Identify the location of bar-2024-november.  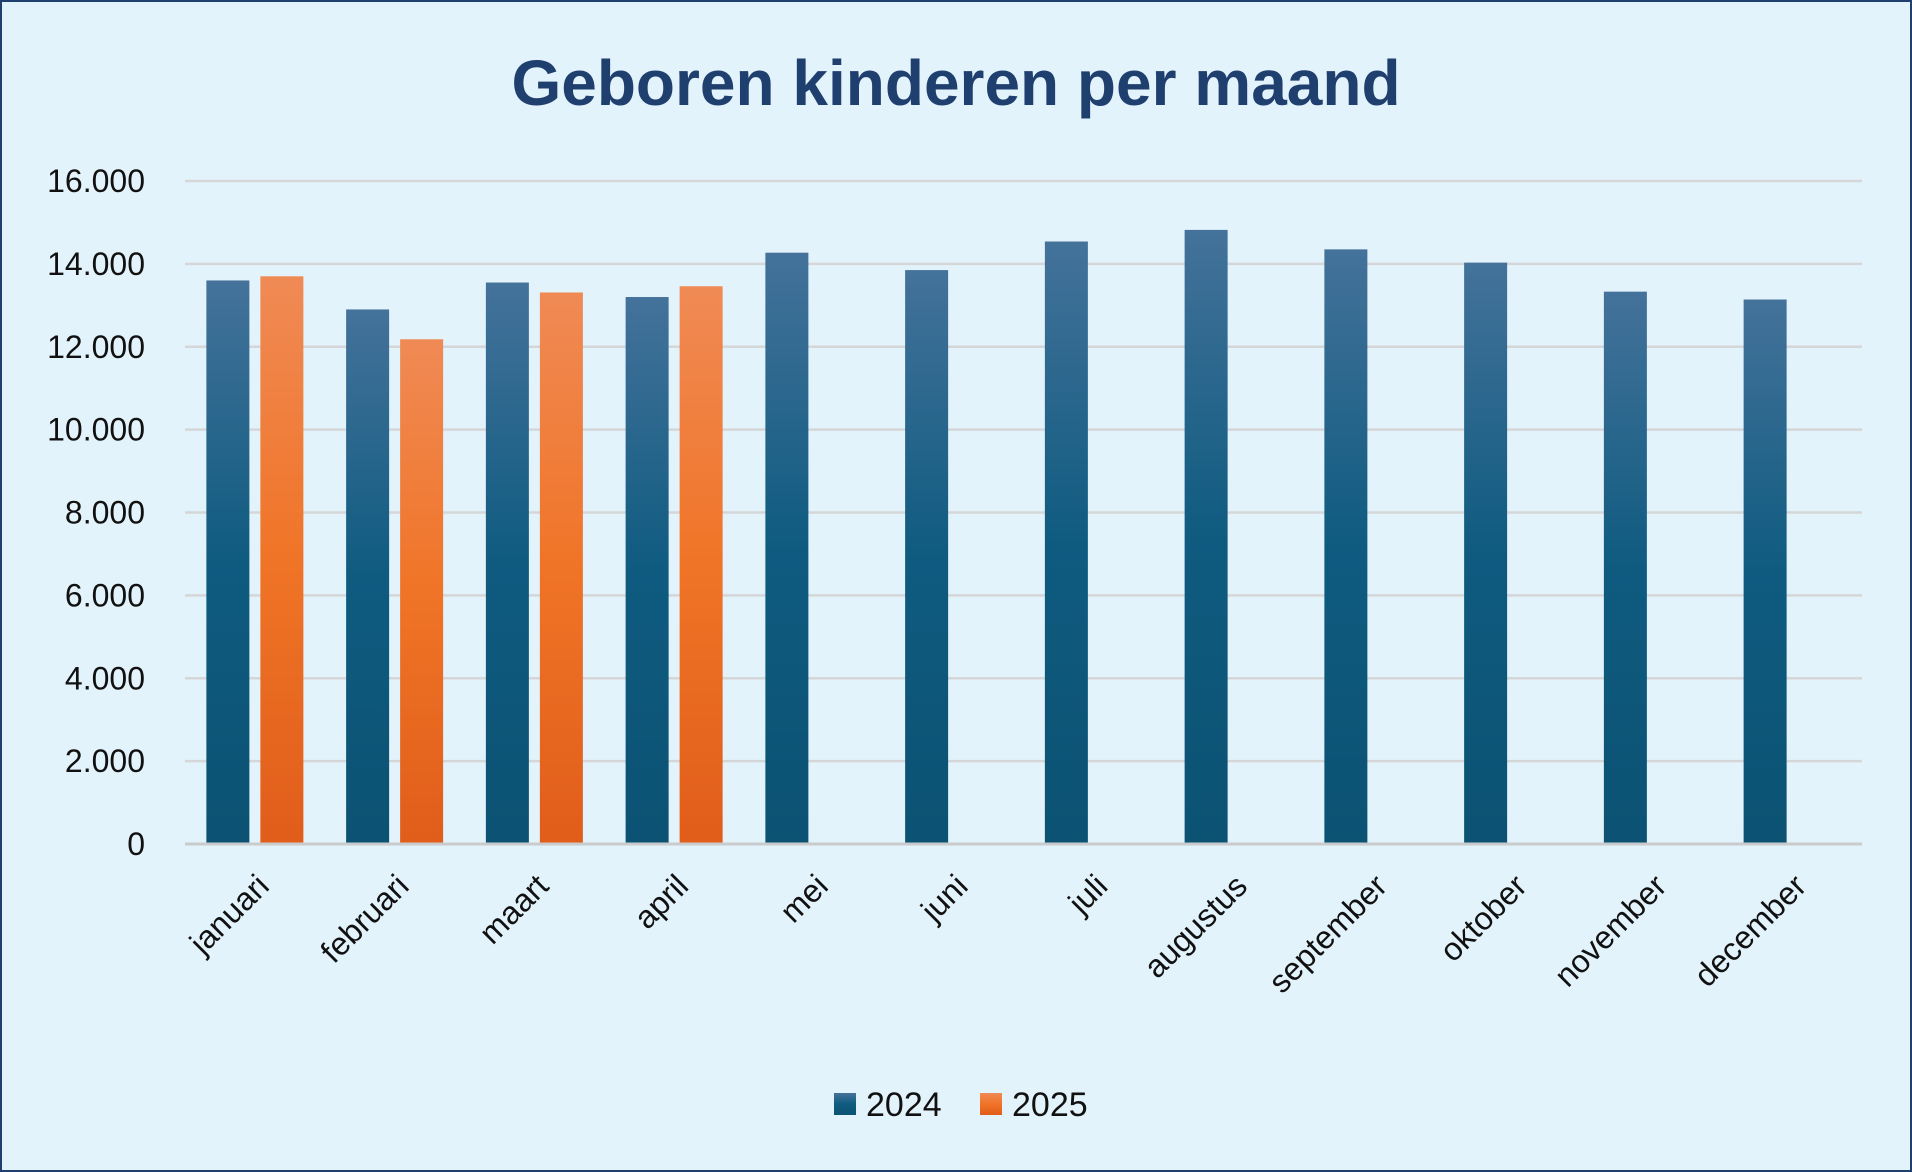
(1625, 567).